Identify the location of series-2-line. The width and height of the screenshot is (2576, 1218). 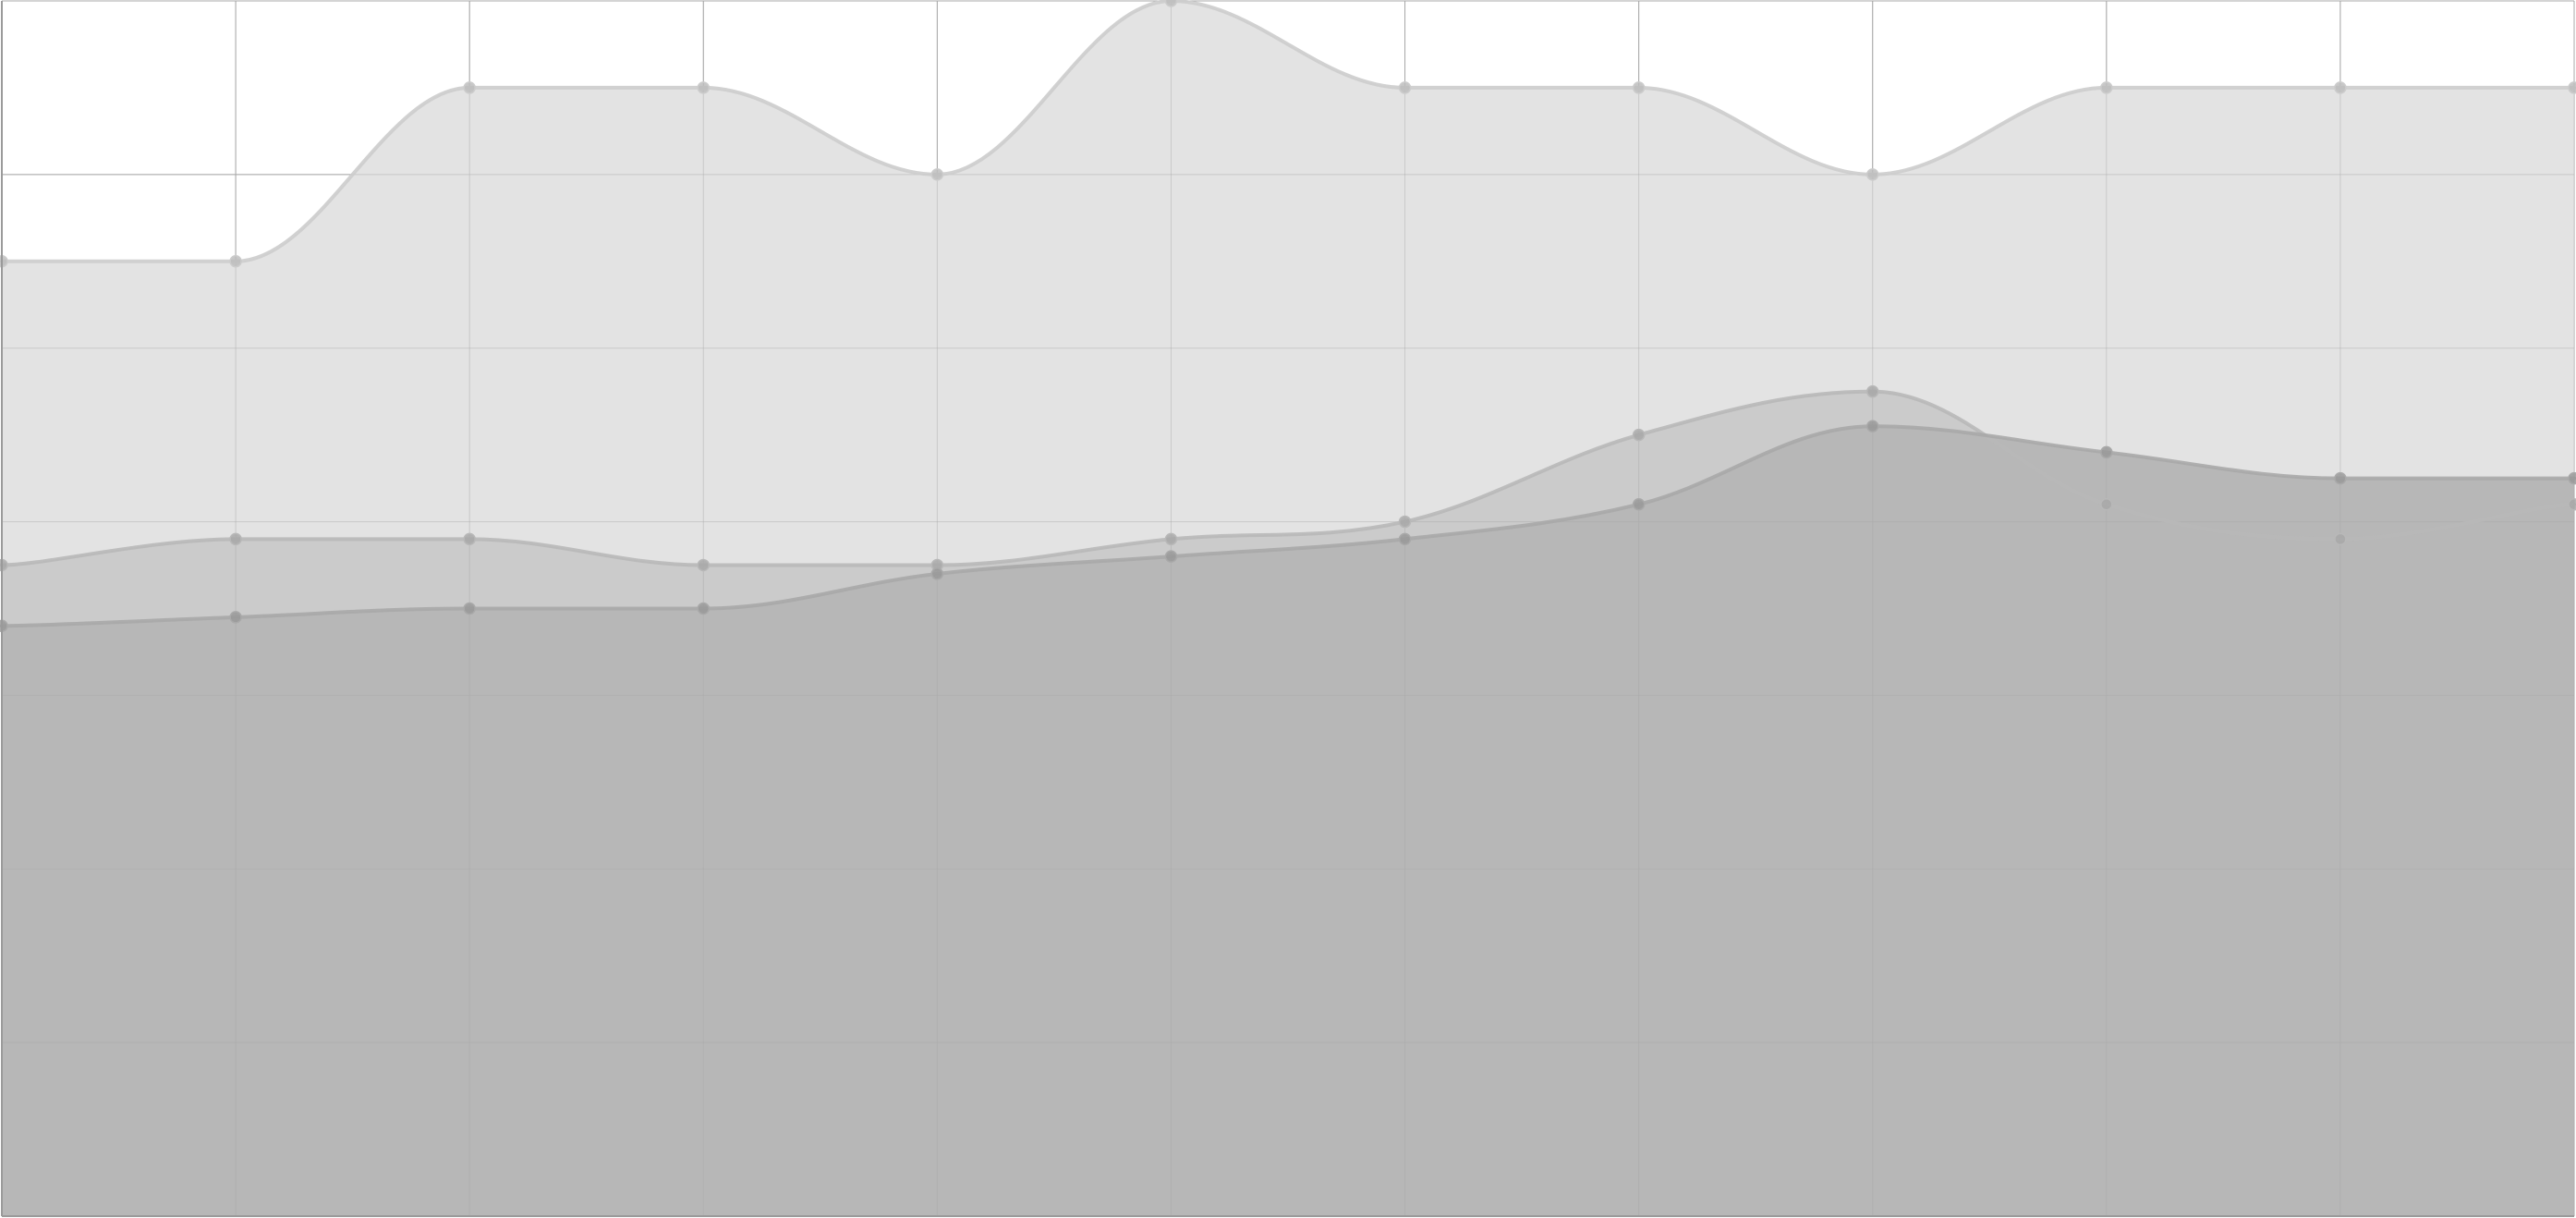
(1288, 478).